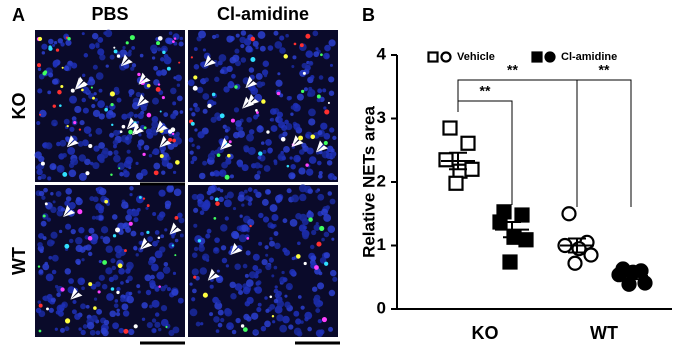  Describe the element at coordinates (381, 307) in the screenshot. I see `y-tick-label: 0` at that location.